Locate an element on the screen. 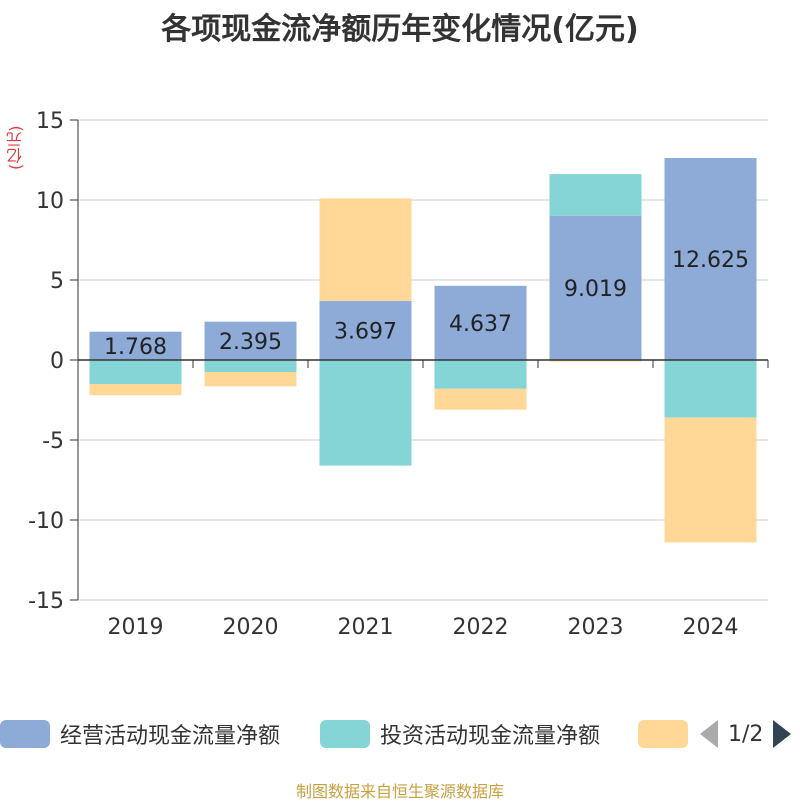 The image size is (800, 802). data-label-2021: 3.697 is located at coordinates (365, 331).